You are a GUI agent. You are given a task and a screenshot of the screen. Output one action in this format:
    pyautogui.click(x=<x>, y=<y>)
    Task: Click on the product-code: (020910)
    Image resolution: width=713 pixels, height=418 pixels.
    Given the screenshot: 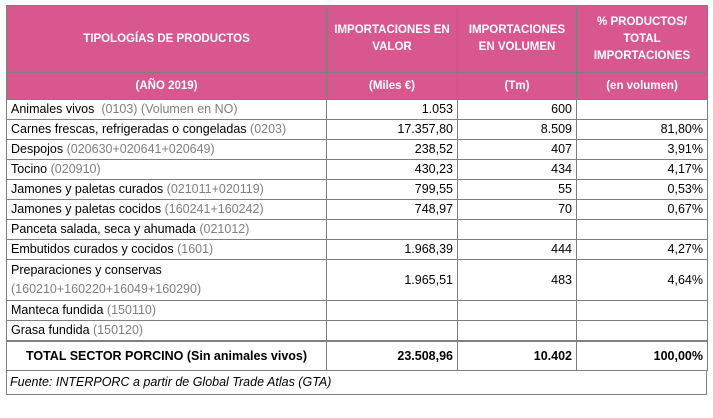 What is the action you would take?
    pyautogui.click(x=75, y=169)
    